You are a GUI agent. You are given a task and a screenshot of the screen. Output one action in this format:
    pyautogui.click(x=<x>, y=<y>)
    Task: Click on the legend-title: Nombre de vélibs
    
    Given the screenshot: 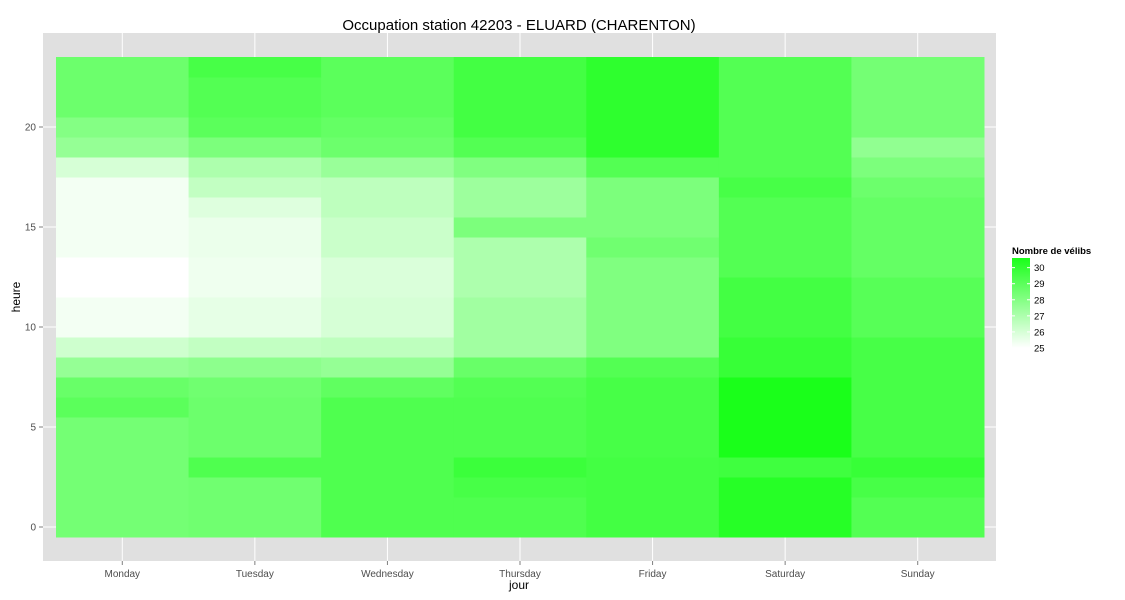 What is the action you would take?
    pyautogui.click(x=1051, y=251)
    